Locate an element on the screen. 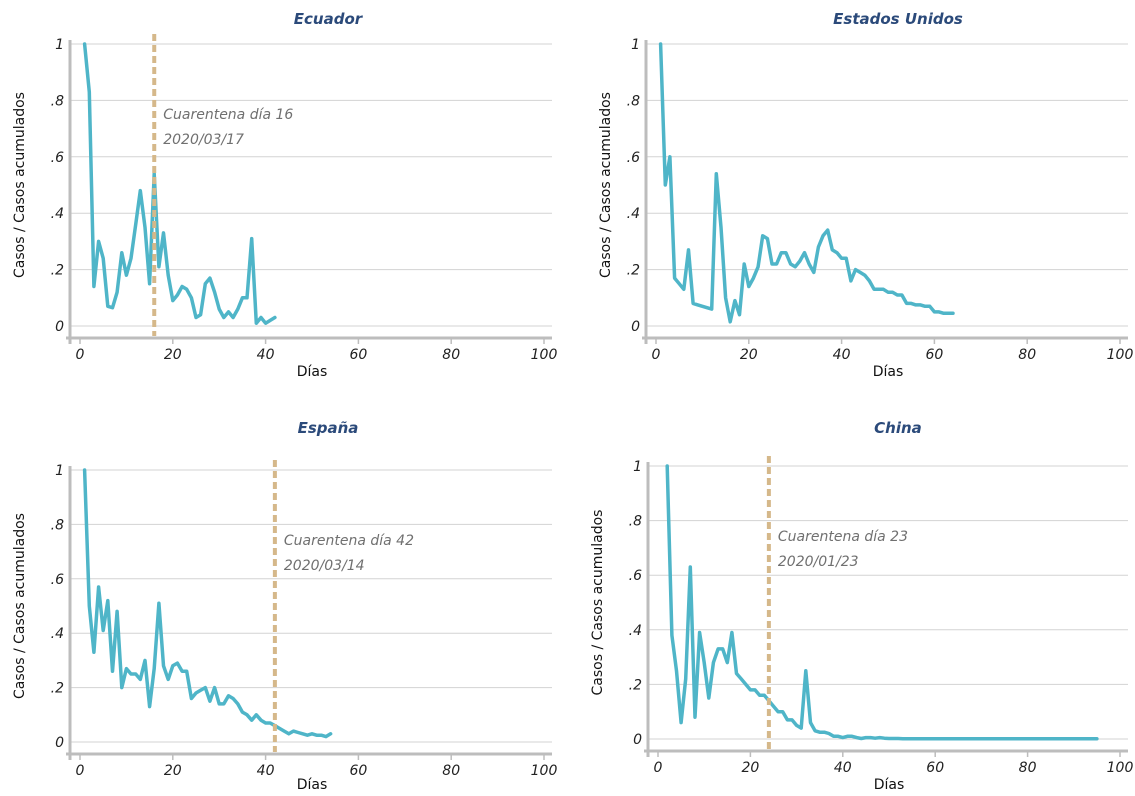  panel-3-xtick-label: 40 is located at coordinates (266, 771).